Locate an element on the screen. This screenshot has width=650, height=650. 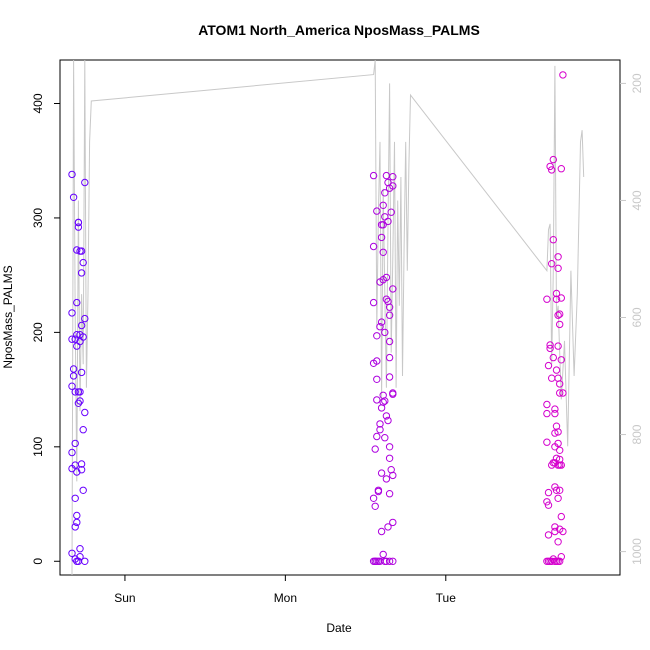
y2-tick-label: 600 is located at coordinates (637, 317).